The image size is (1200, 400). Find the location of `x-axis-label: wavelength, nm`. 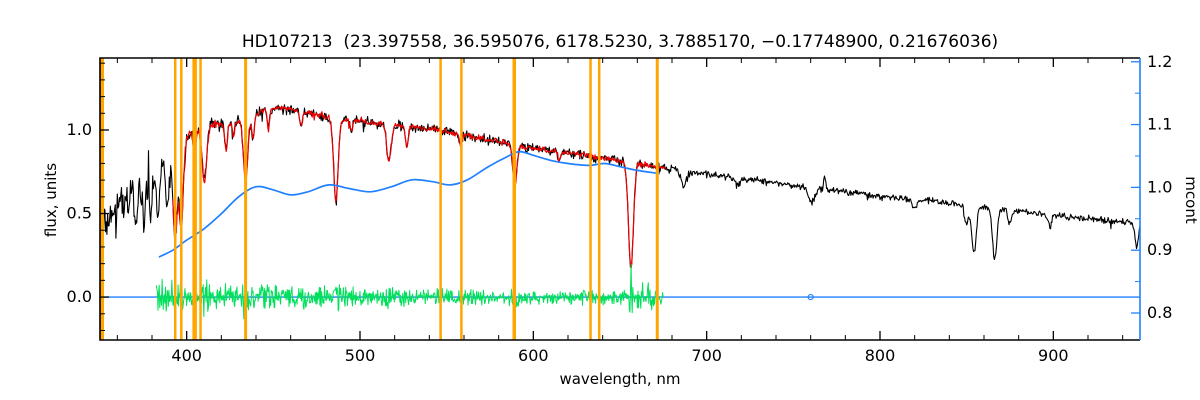

x-axis-label: wavelength, nm is located at coordinates (619, 379).